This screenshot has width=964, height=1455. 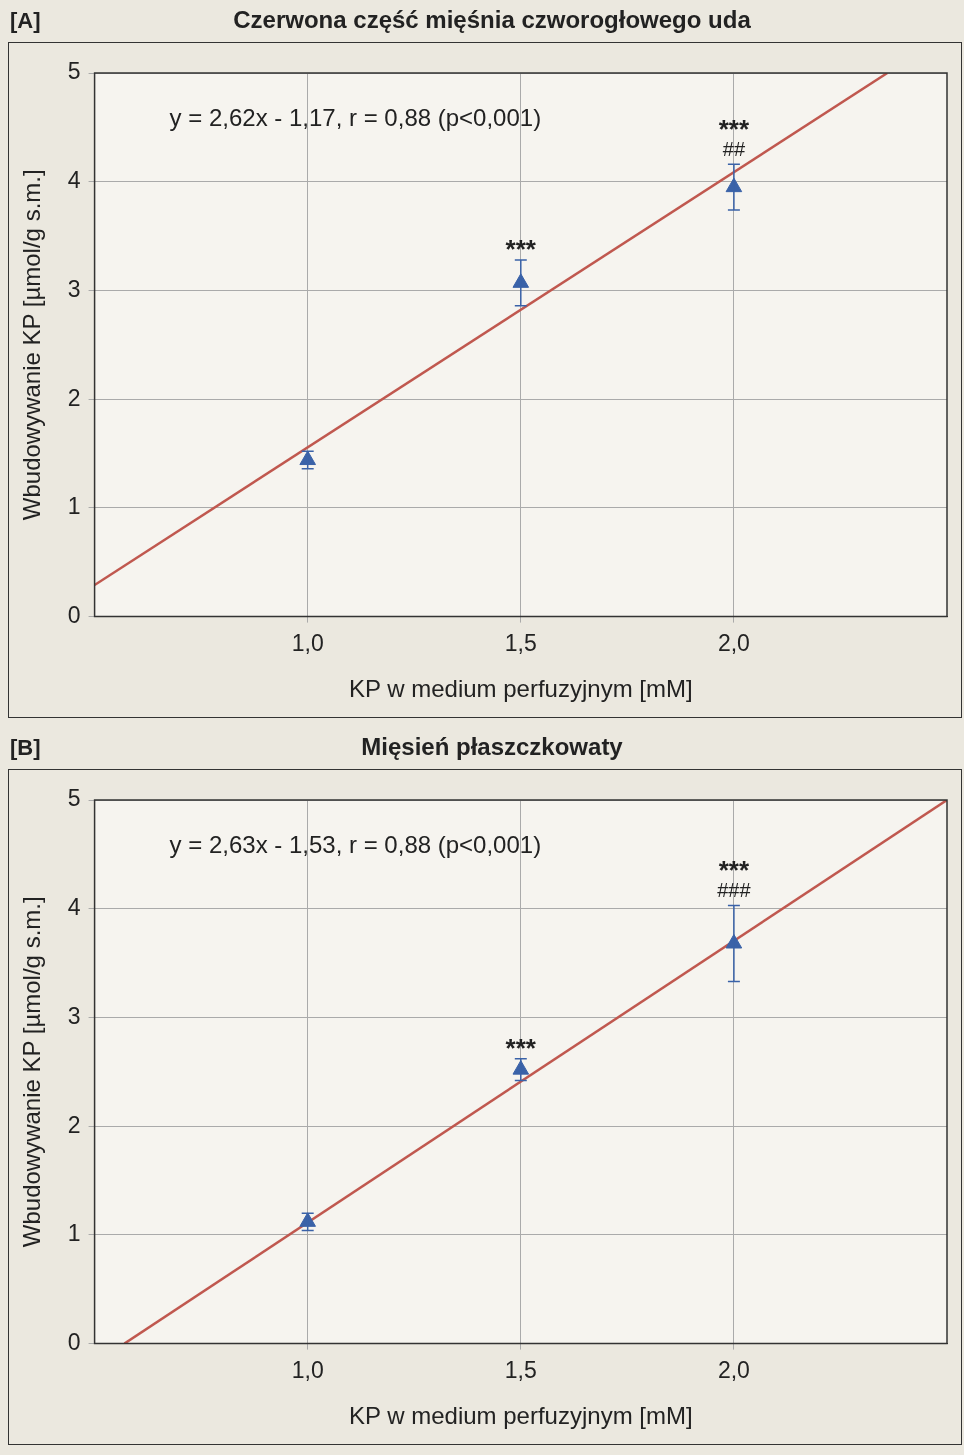 I want to click on annotation: y = 2,63x - 1,53, r = 0,88 (p<0,001), so click(x=355, y=844).